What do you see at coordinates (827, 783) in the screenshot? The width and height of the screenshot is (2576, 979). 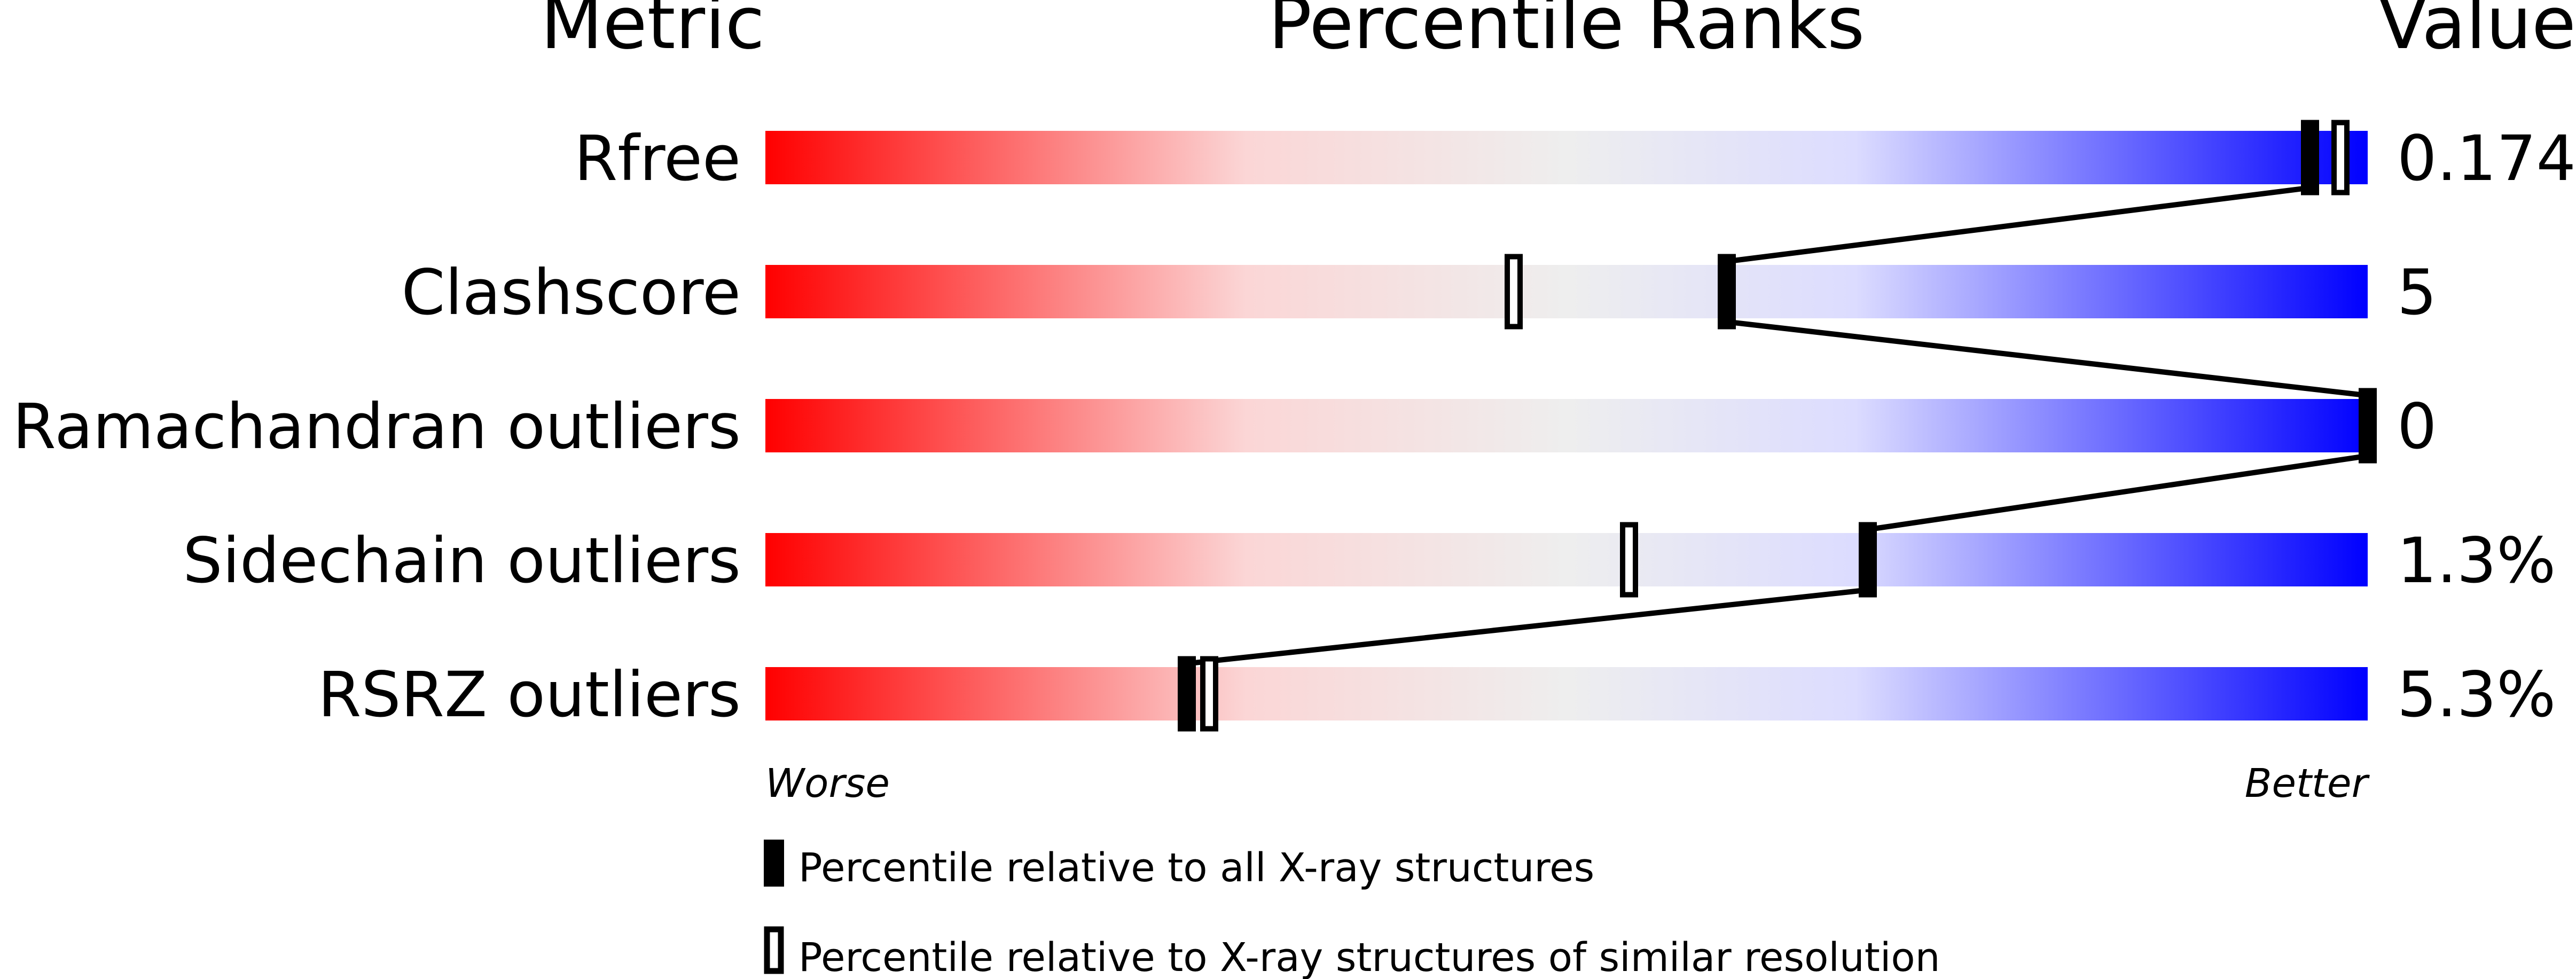 I see `axis-worse-label: Worse` at bounding box center [827, 783].